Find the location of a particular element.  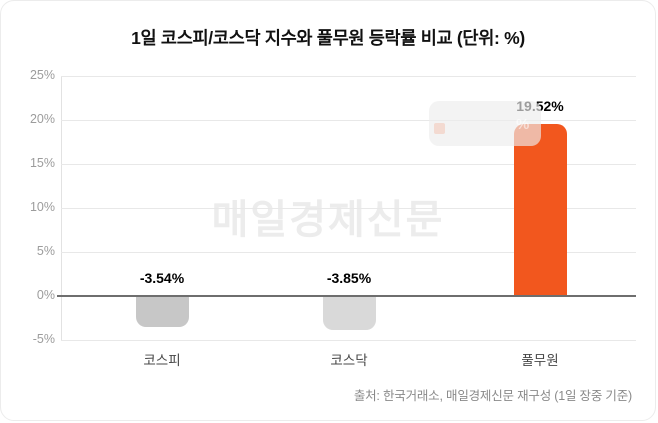

bar-풀무원 is located at coordinates (540, 210).